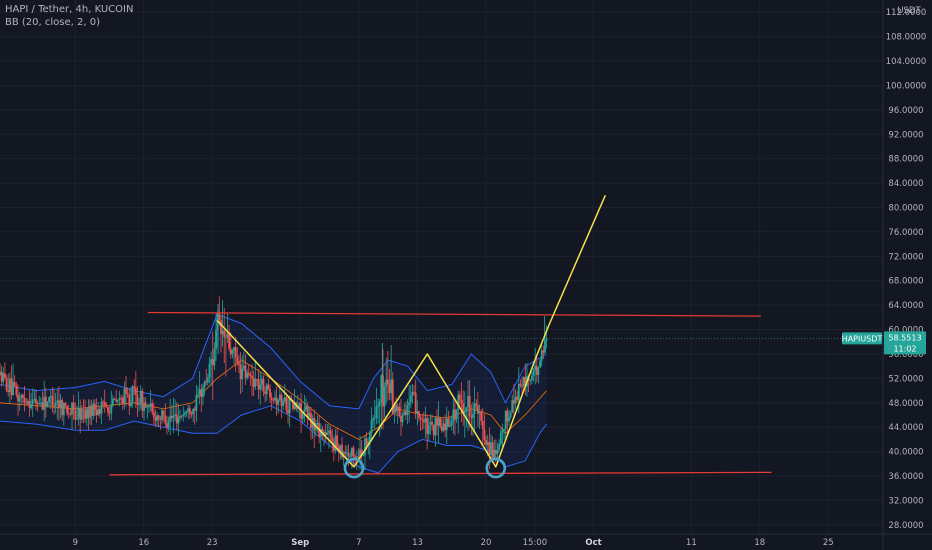  What do you see at coordinates (453, 543) in the screenshot?
I see `time-axis-labels: 9 16 23 Sep 7 13 20 15:00 Oct 11 18 25` at bounding box center [453, 543].